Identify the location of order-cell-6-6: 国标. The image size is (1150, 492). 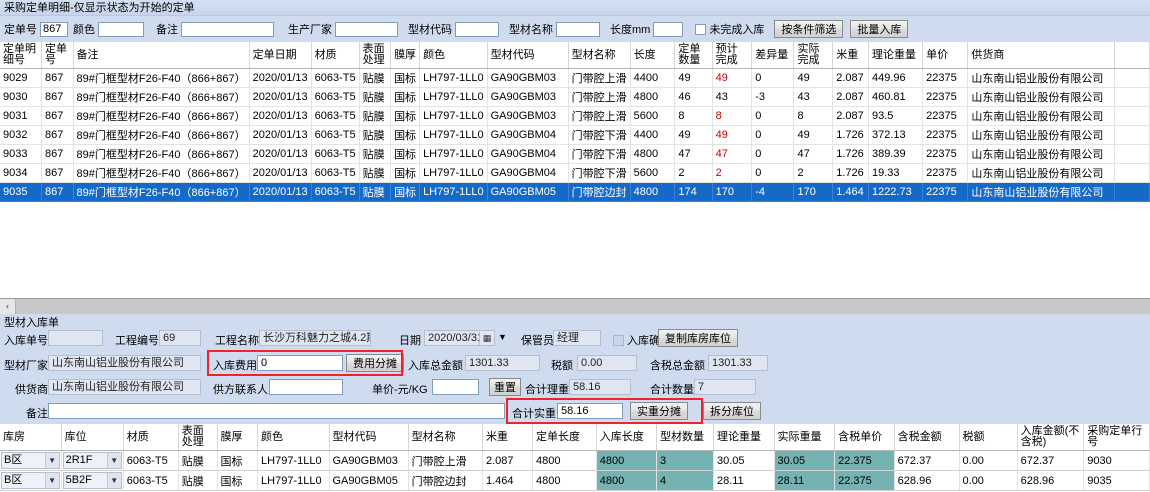
(405, 192).